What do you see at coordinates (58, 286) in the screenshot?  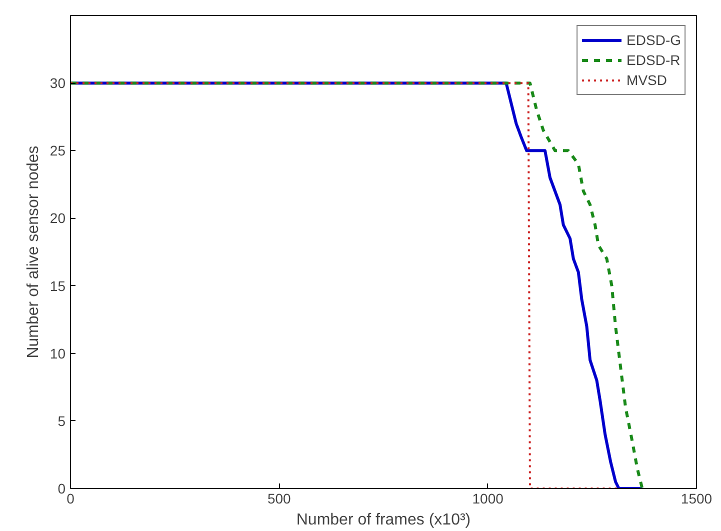 I see `y-tick-label: 15` at bounding box center [58, 286].